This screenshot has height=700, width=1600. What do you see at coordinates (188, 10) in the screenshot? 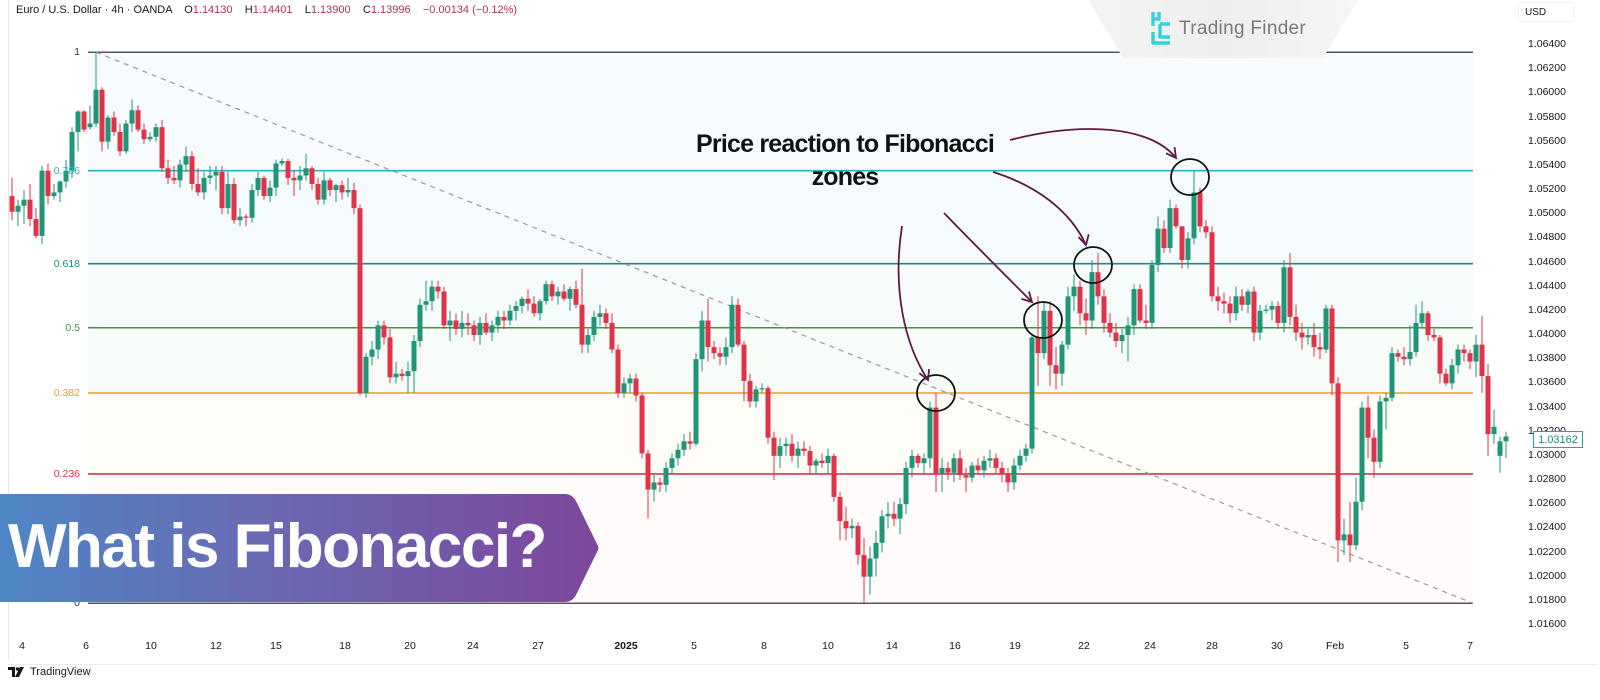
I see `open-label: O` at bounding box center [188, 10].